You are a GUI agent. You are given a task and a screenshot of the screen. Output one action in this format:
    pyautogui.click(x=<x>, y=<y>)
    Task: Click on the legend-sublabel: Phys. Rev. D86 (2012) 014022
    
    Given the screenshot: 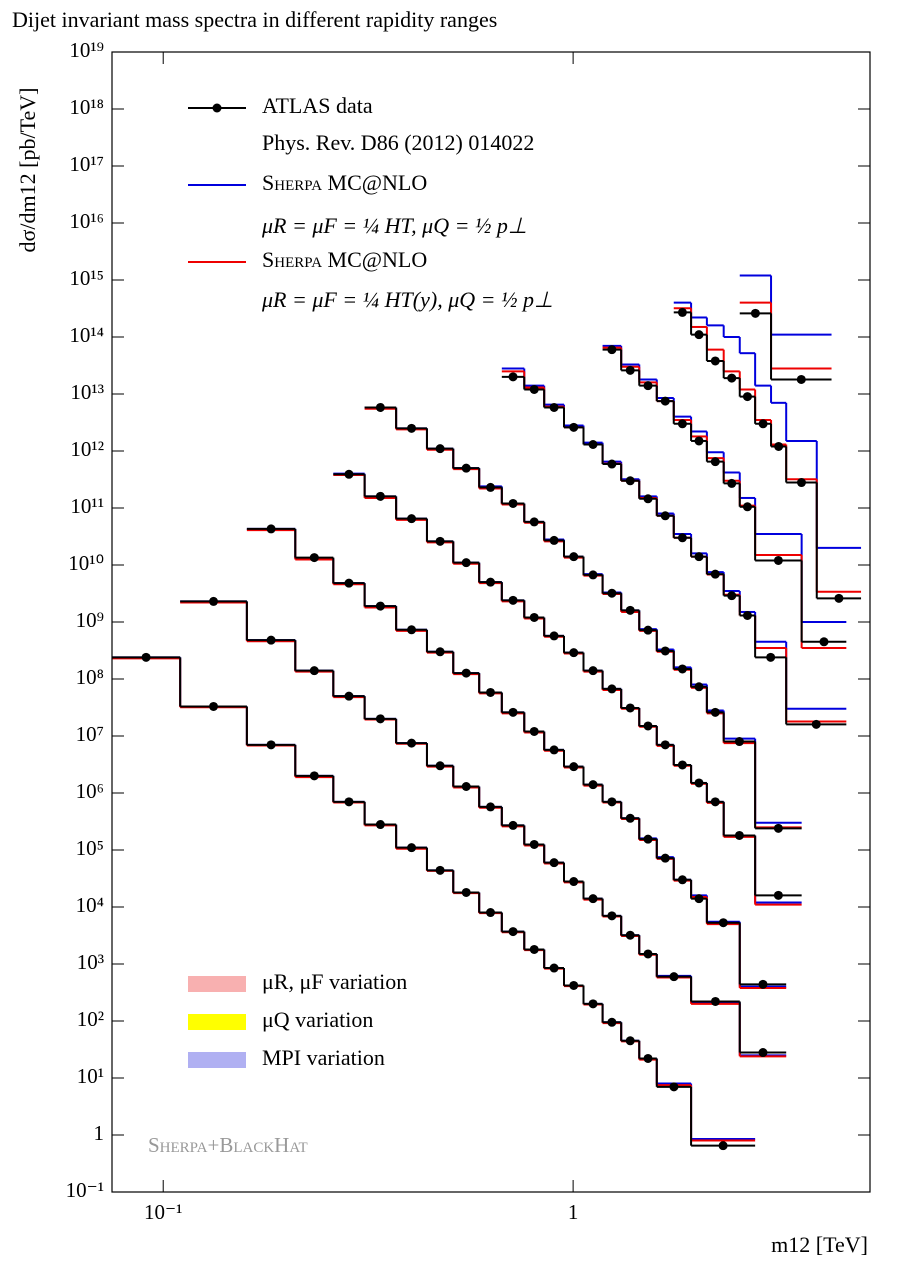 What is the action you would take?
    pyautogui.click(x=398, y=142)
    